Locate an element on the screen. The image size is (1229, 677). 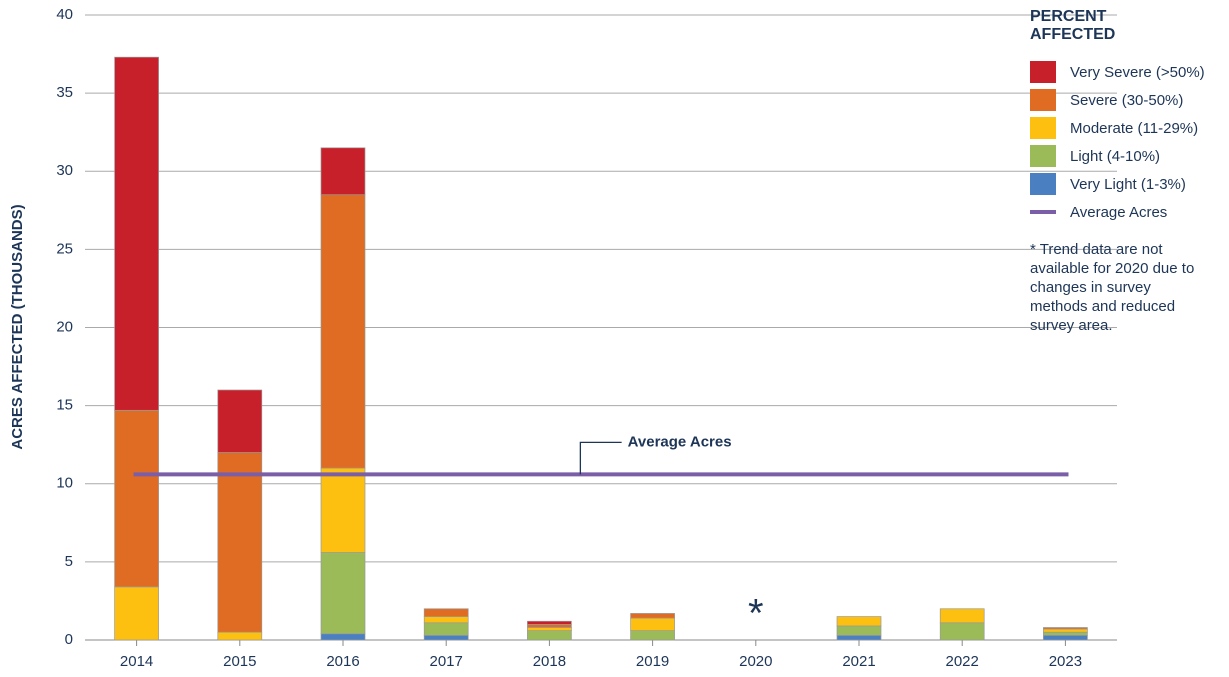
legend-title: PERCENT AFFECTED is located at coordinates (1073, 25).